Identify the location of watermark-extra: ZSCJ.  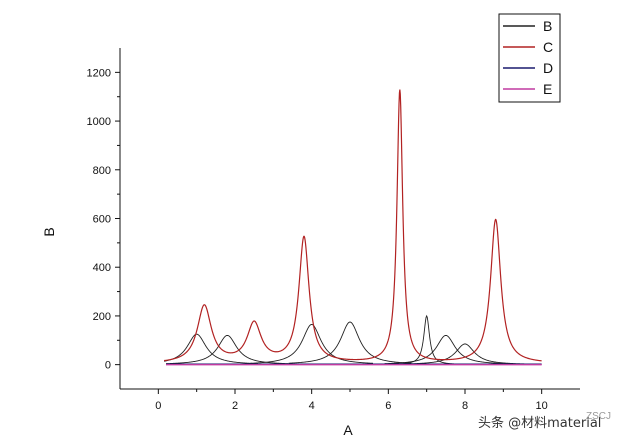
(598, 416).